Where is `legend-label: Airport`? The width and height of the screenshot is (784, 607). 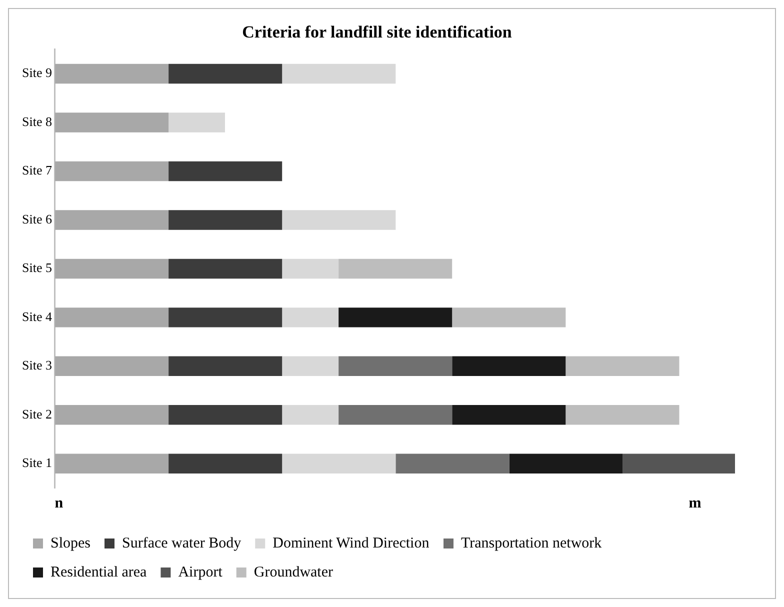 legend-label: Airport is located at coordinates (201, 572).